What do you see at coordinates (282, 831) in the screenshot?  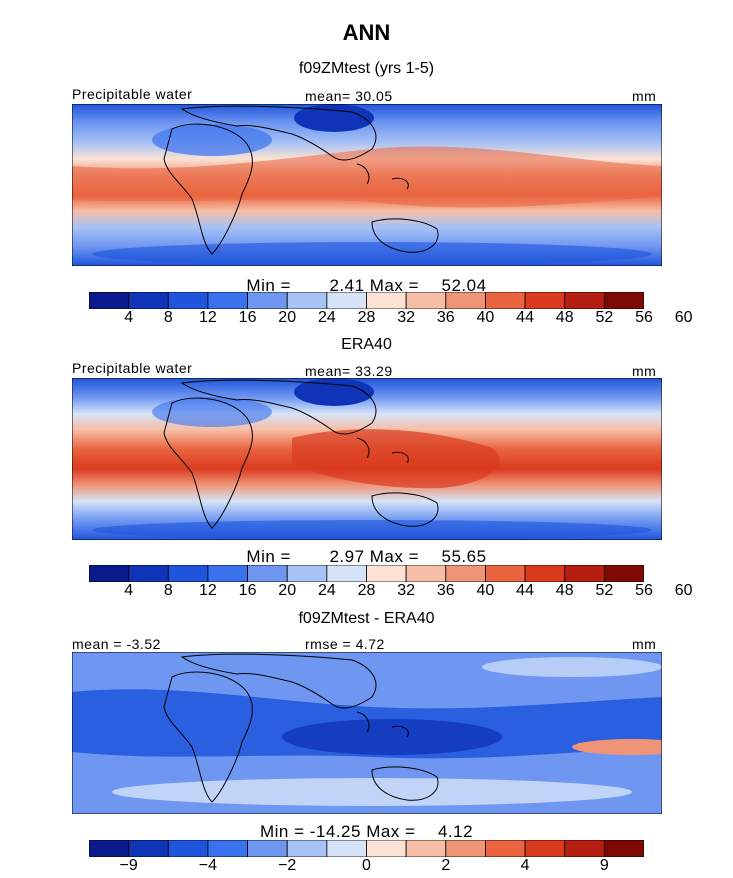 I see `panel-3-min-label: Min =` at bounding box center [282, 831].